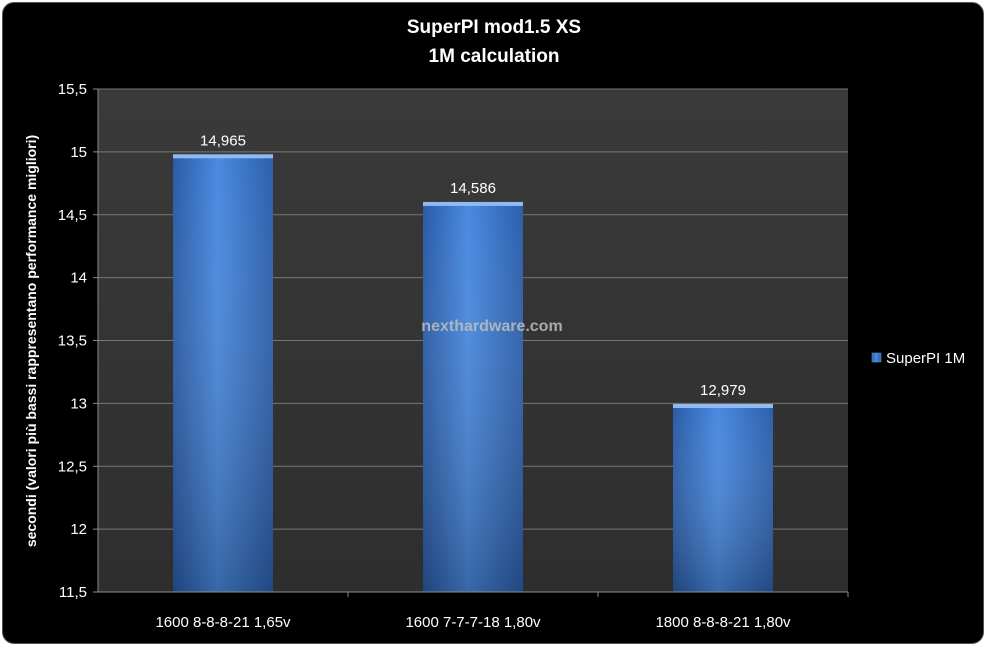 The width and height of the screenshot is (988, 648). What do you see at coordinates (876, 357) in the screenshot?
I see `legend-swatch` at bounding box center [876, 357].